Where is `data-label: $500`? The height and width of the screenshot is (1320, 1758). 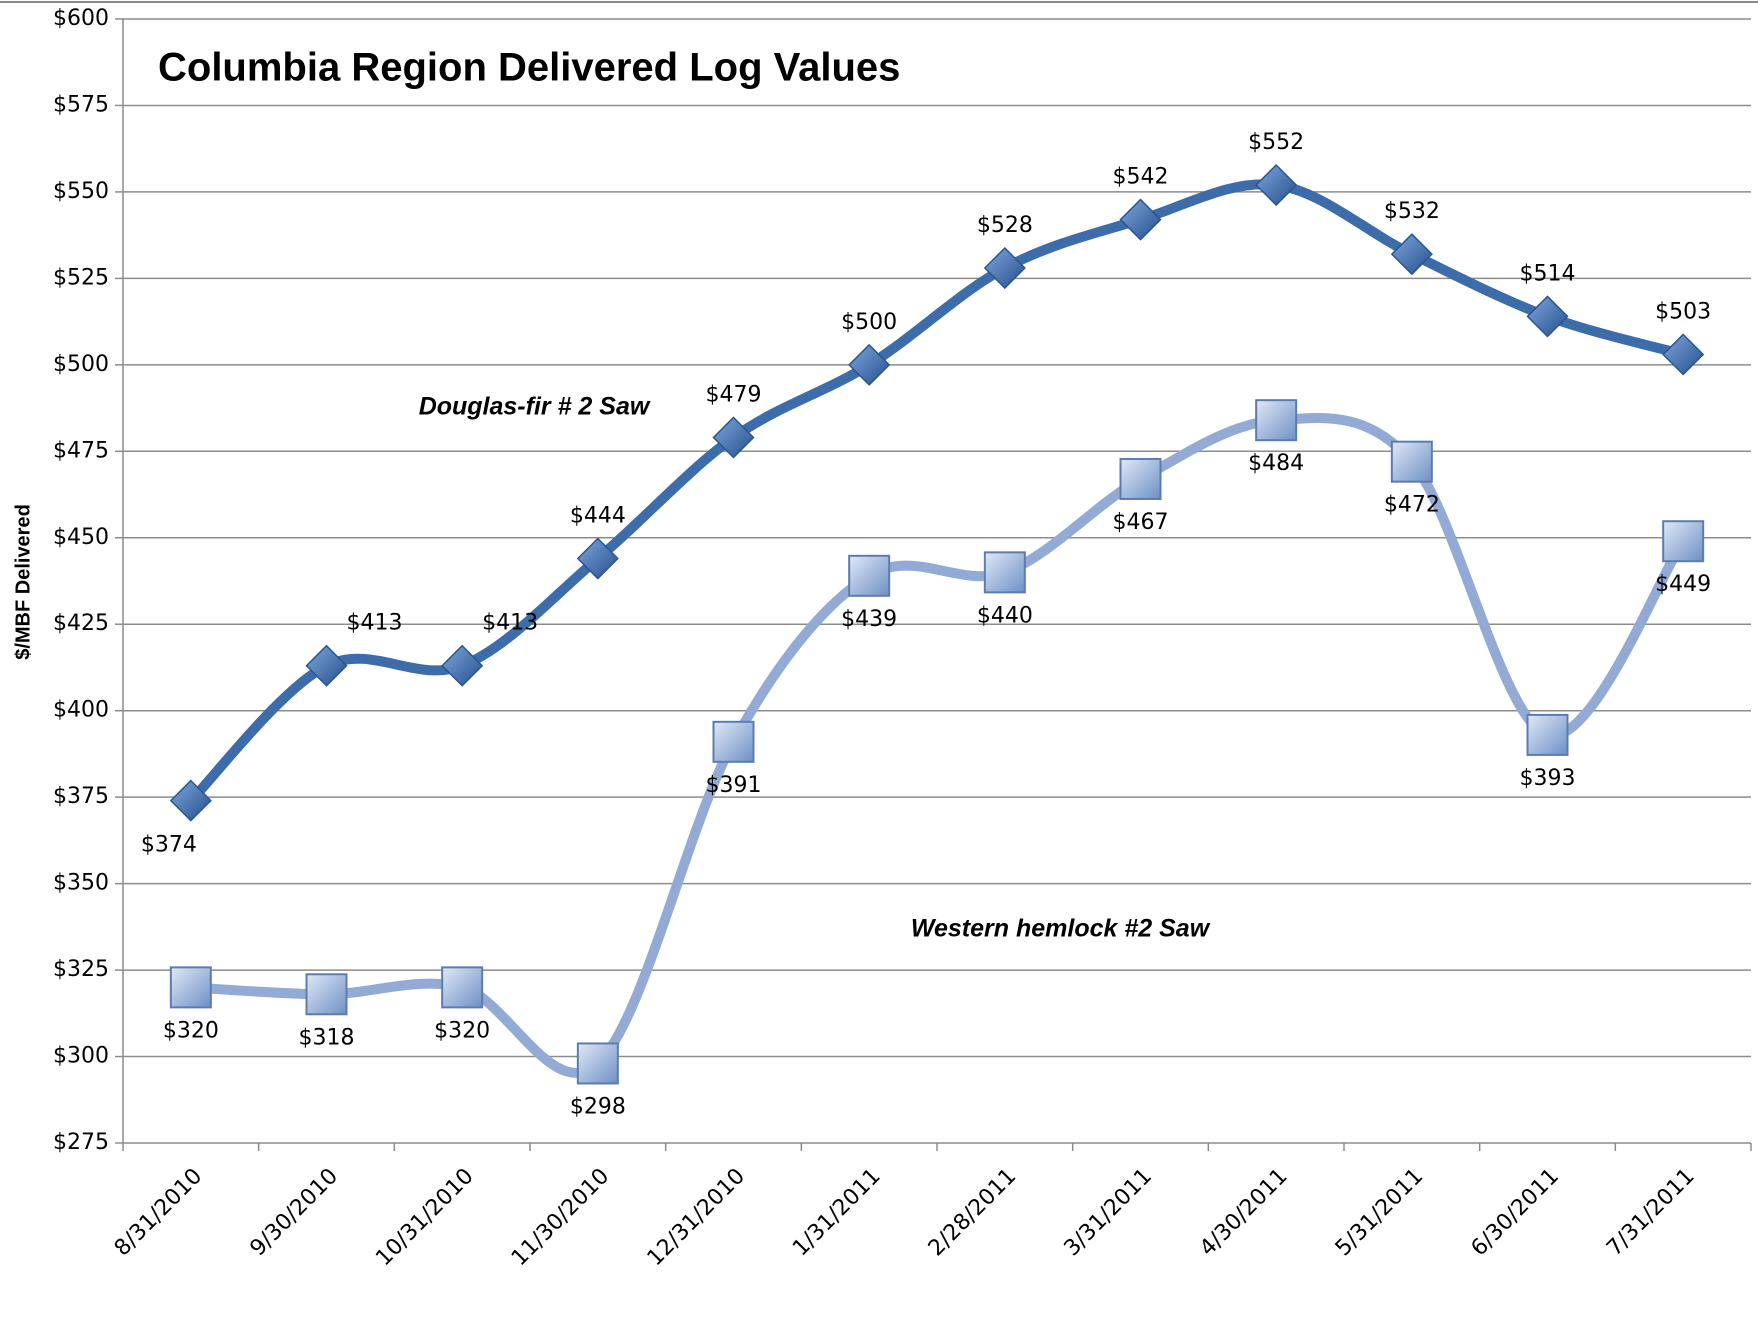 data-label: $500 is located at coordinates (869, 322).